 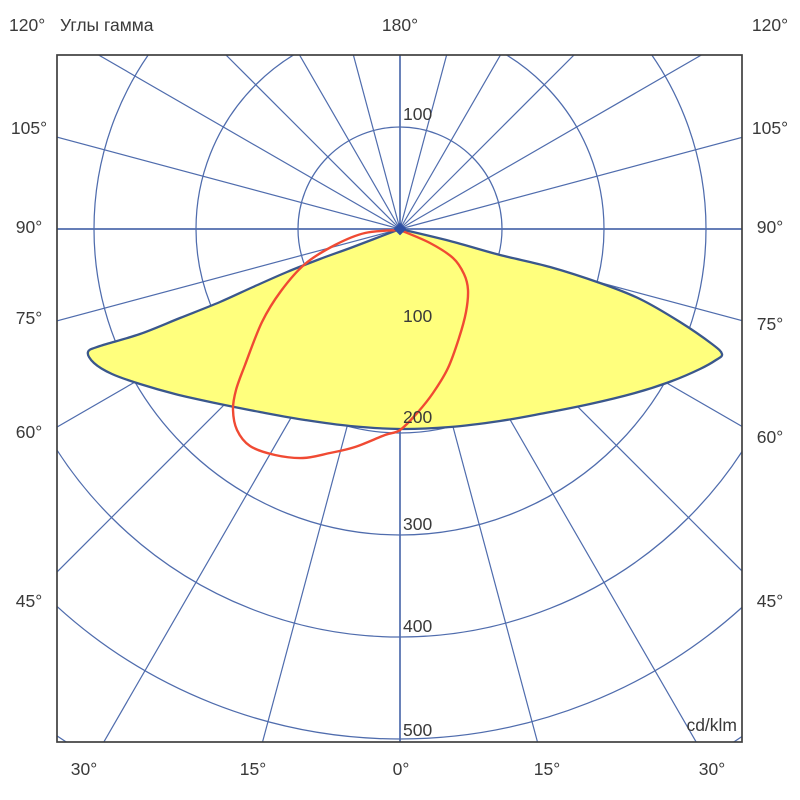 What do you see at coordinates (770, 25) in the screenshot?
I see `gamma-label-top-right-120: 120°` at bounding box center [770, 25].